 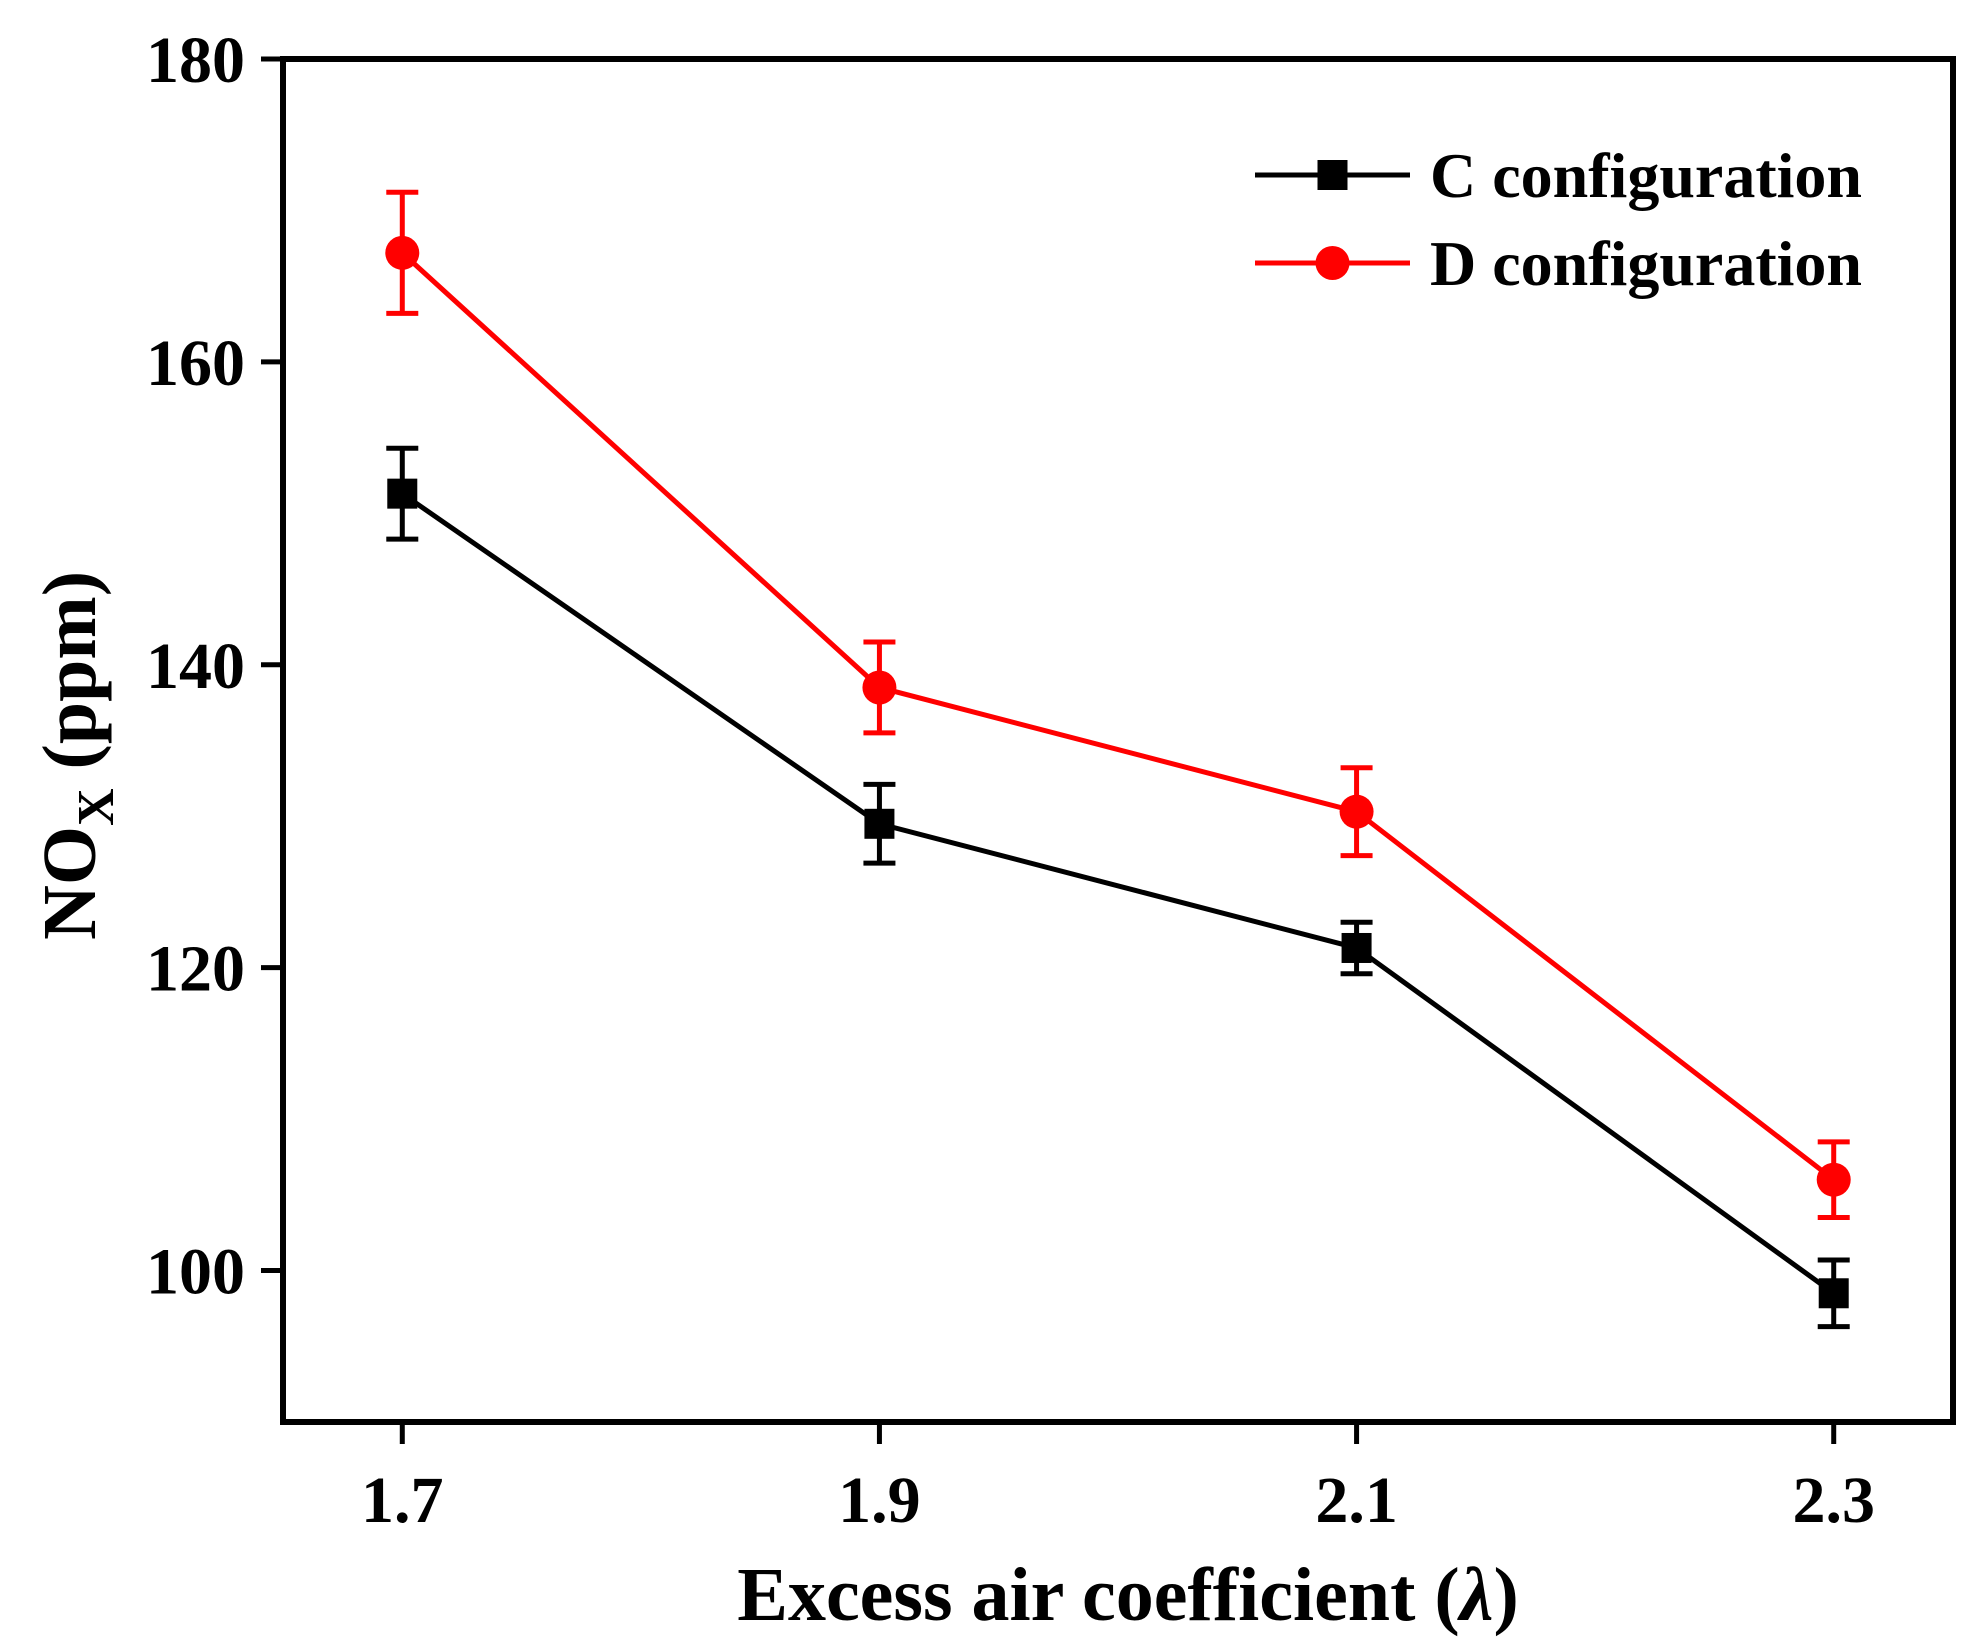 I want to click on x-axis-title-close: ), so click(x=1505, y=1595).